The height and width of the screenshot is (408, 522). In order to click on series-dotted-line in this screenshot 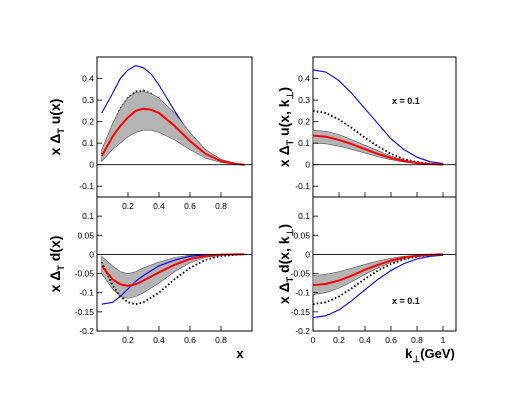, I will do `click(172, 279)`.